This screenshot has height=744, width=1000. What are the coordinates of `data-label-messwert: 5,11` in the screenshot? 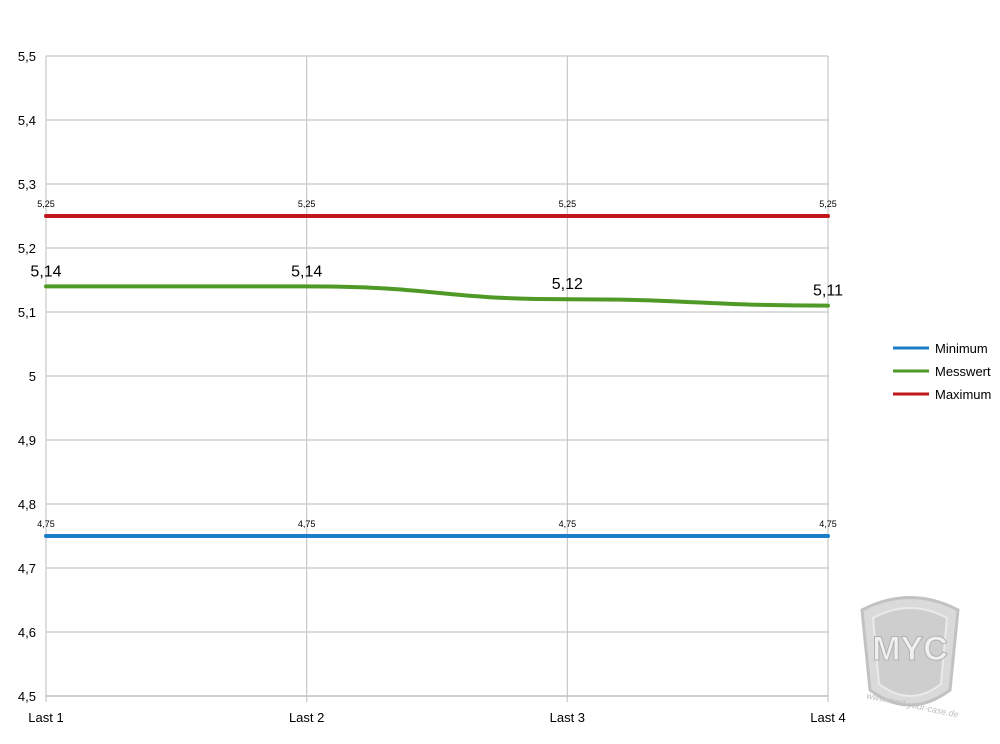 It's located at (828, 291).